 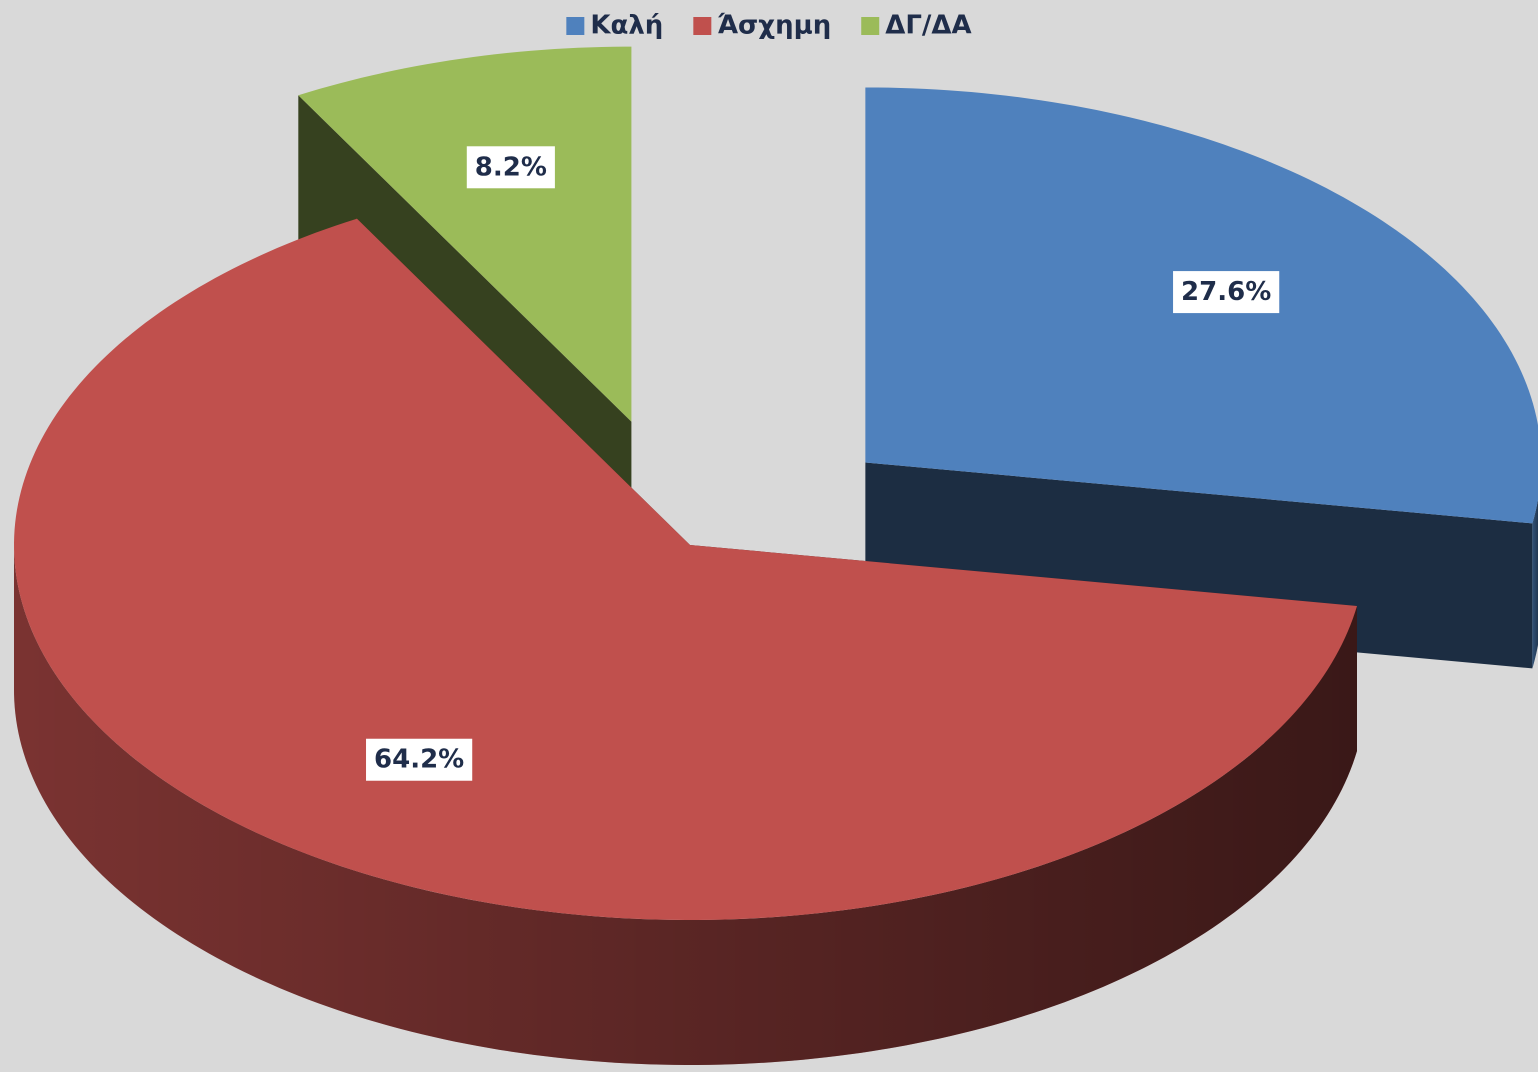 What do you see at coordinates (465, 234) in the screenshot?
I see `slice-top` at bounding box center [465, 234].